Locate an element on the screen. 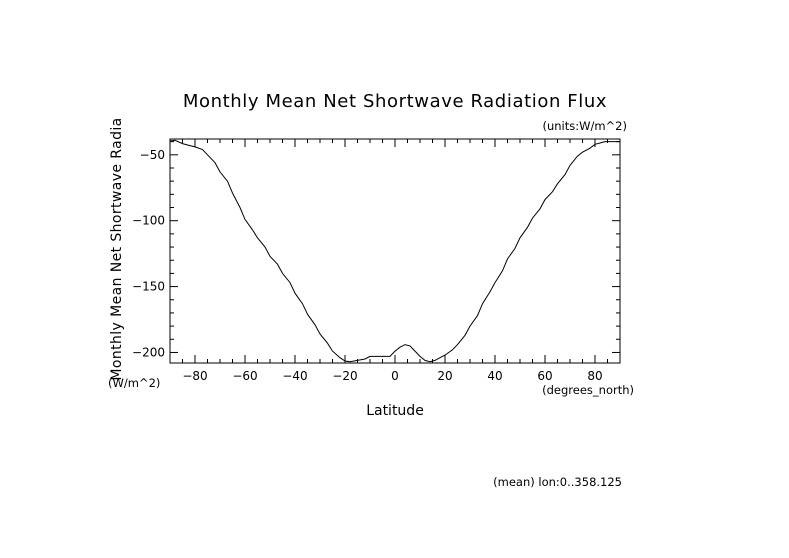 This screenshot has height=558, width=789. x-tick-label: −20 is located at coordinates (344, 376).